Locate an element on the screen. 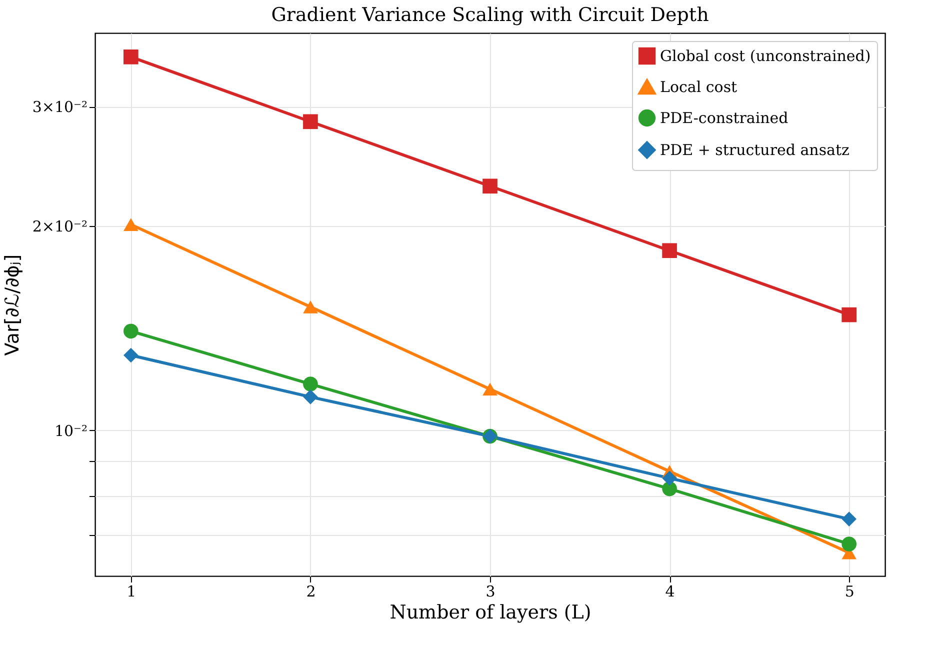  y-tick-label: 3×10⁻² is located at coordinates (60, 107).